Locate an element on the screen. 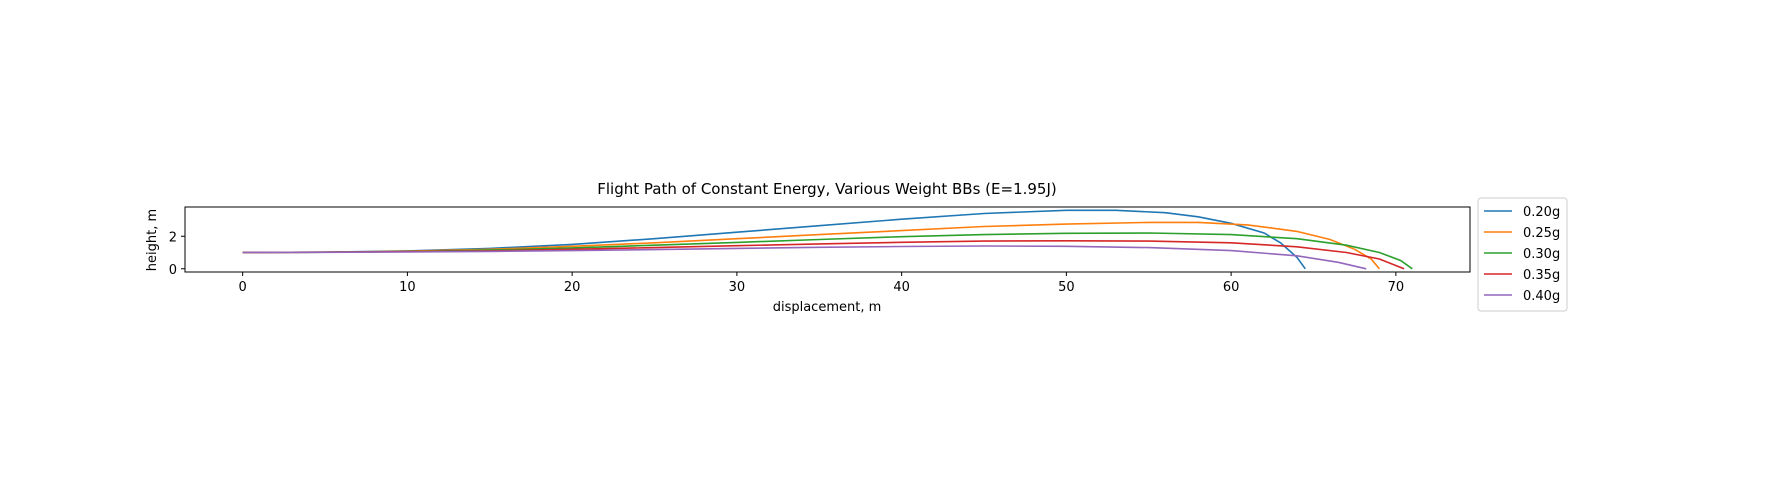 This screenshot has height=480, width=1782. x-tick-label-0: 0 is located at coordinates (243, 287).